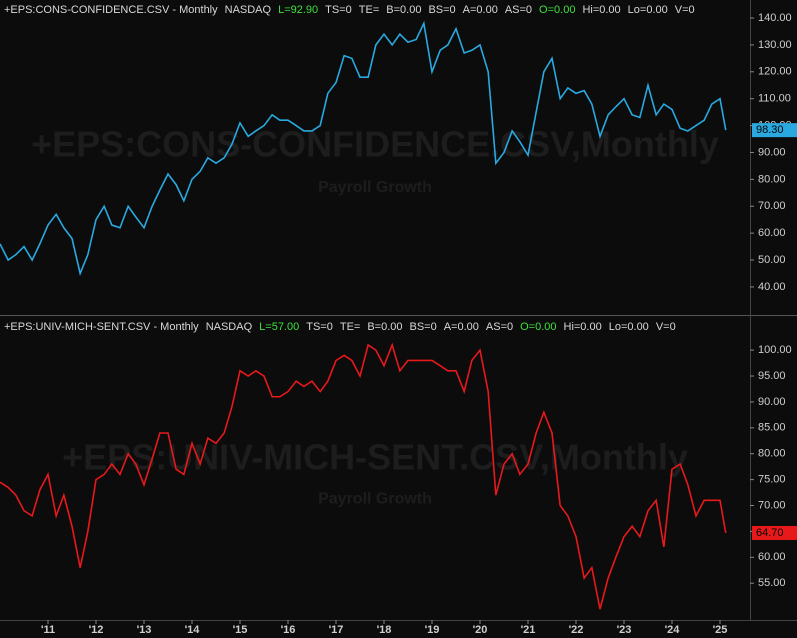 Image resolution: width=797 pixels, height=638 pixels. I want to click on x-tick-label: '18, so click(384, 630).